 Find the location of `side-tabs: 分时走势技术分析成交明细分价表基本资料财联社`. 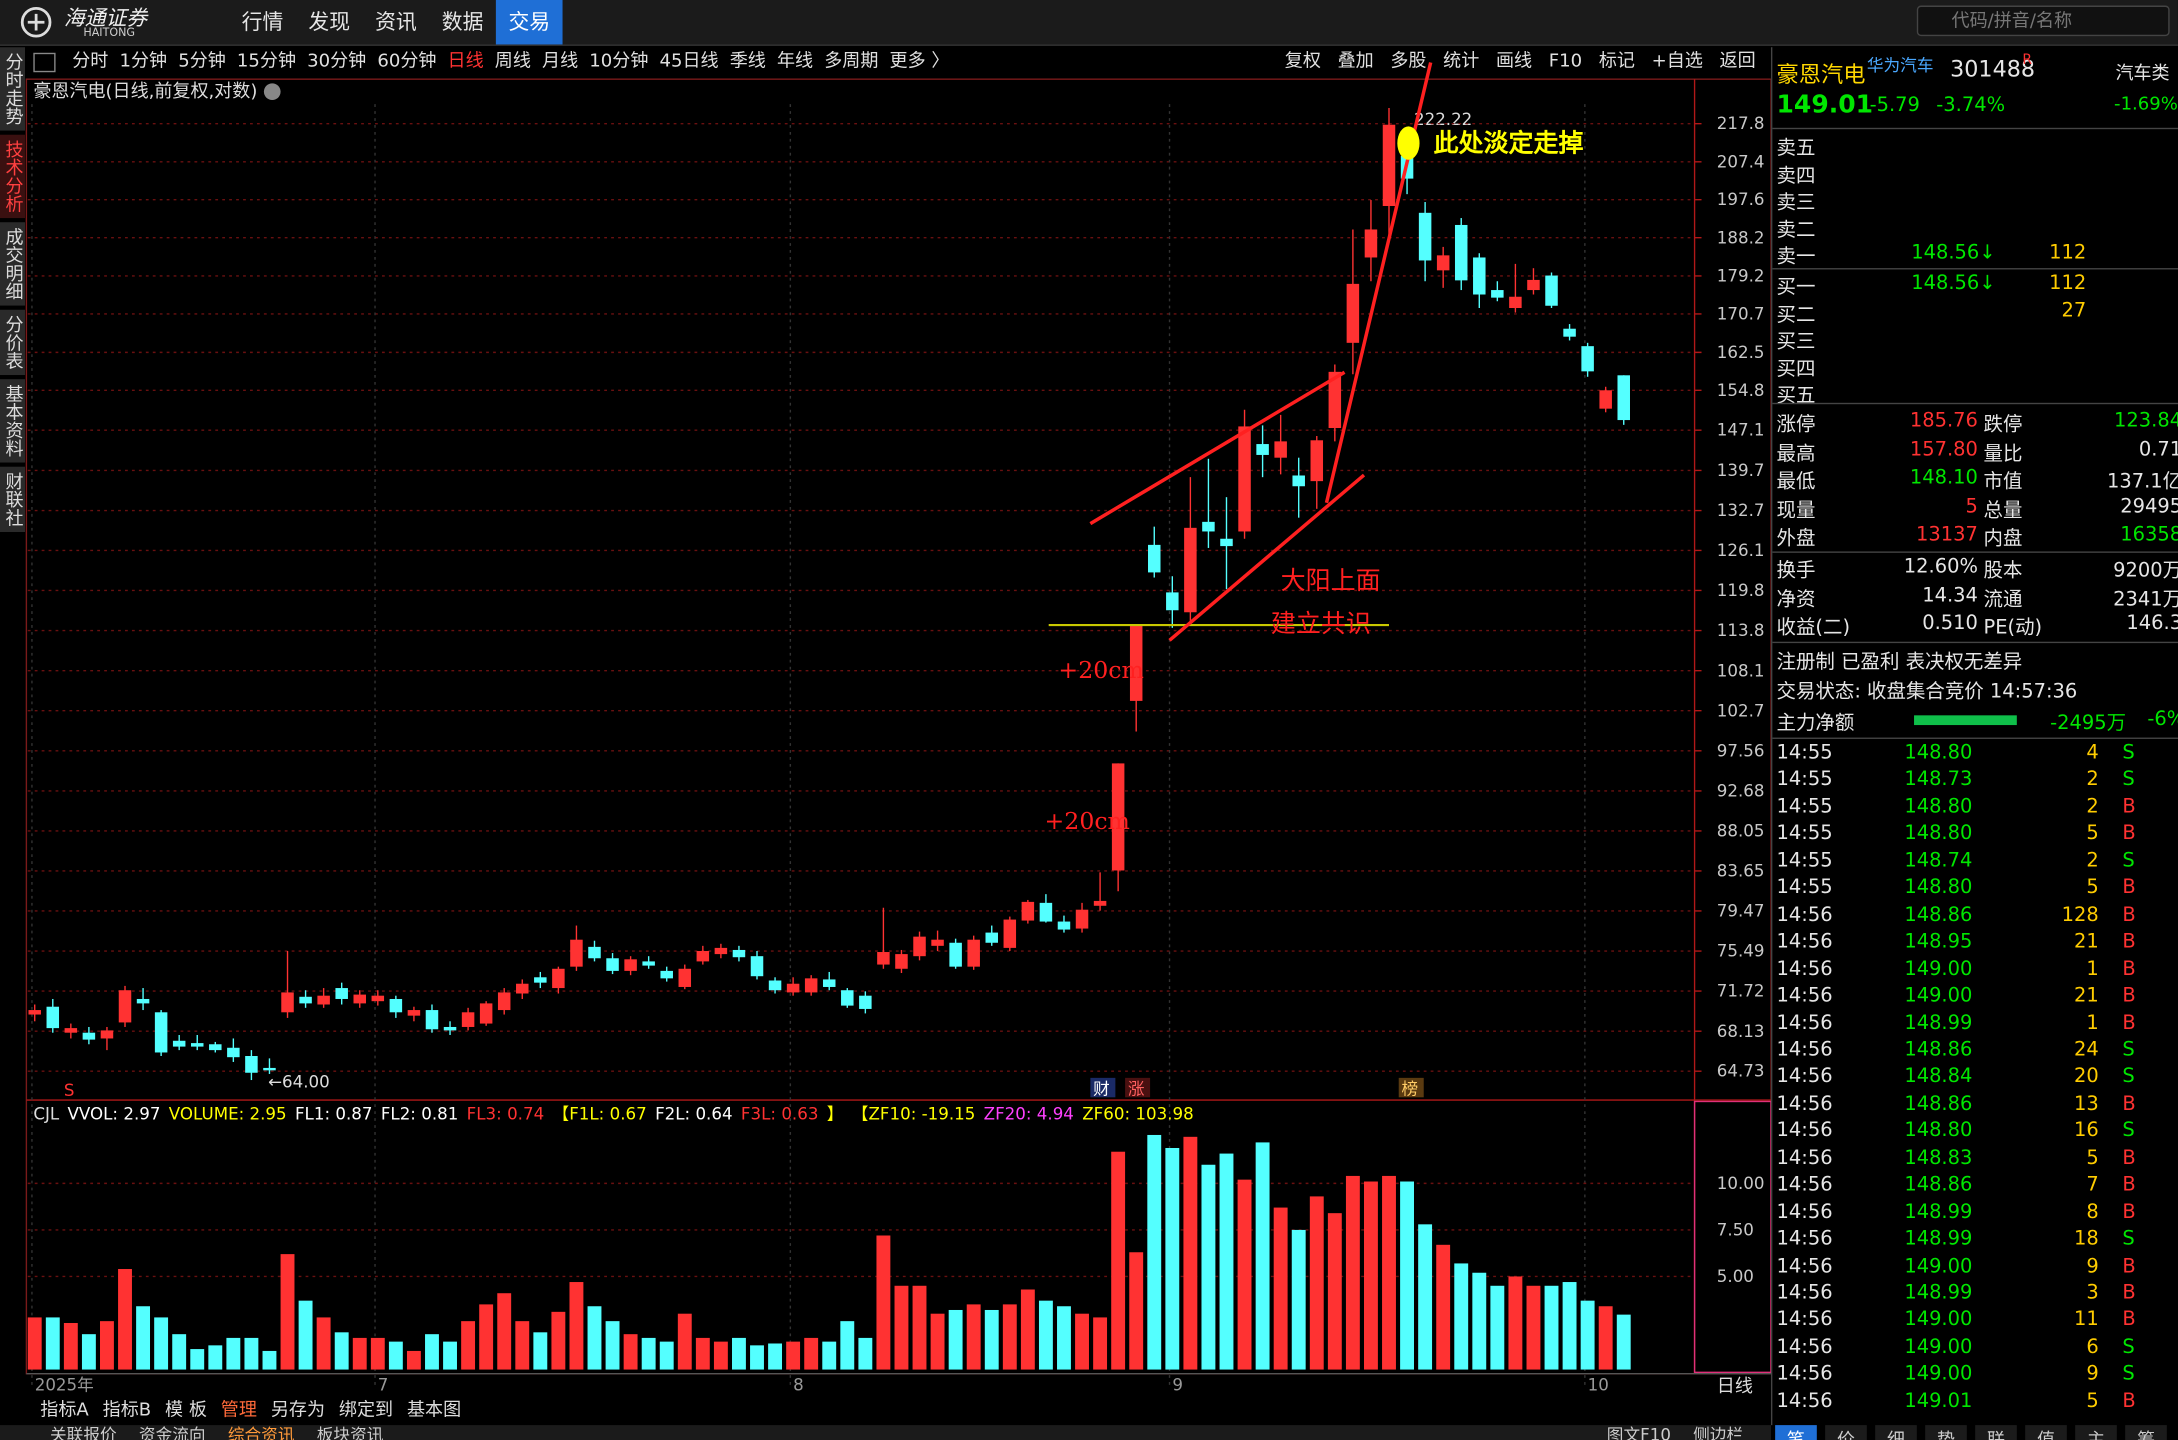

side-tabs: 分时走势技术分析成交明细分价表基本资料财联社 is located at coordinates (13, 291).